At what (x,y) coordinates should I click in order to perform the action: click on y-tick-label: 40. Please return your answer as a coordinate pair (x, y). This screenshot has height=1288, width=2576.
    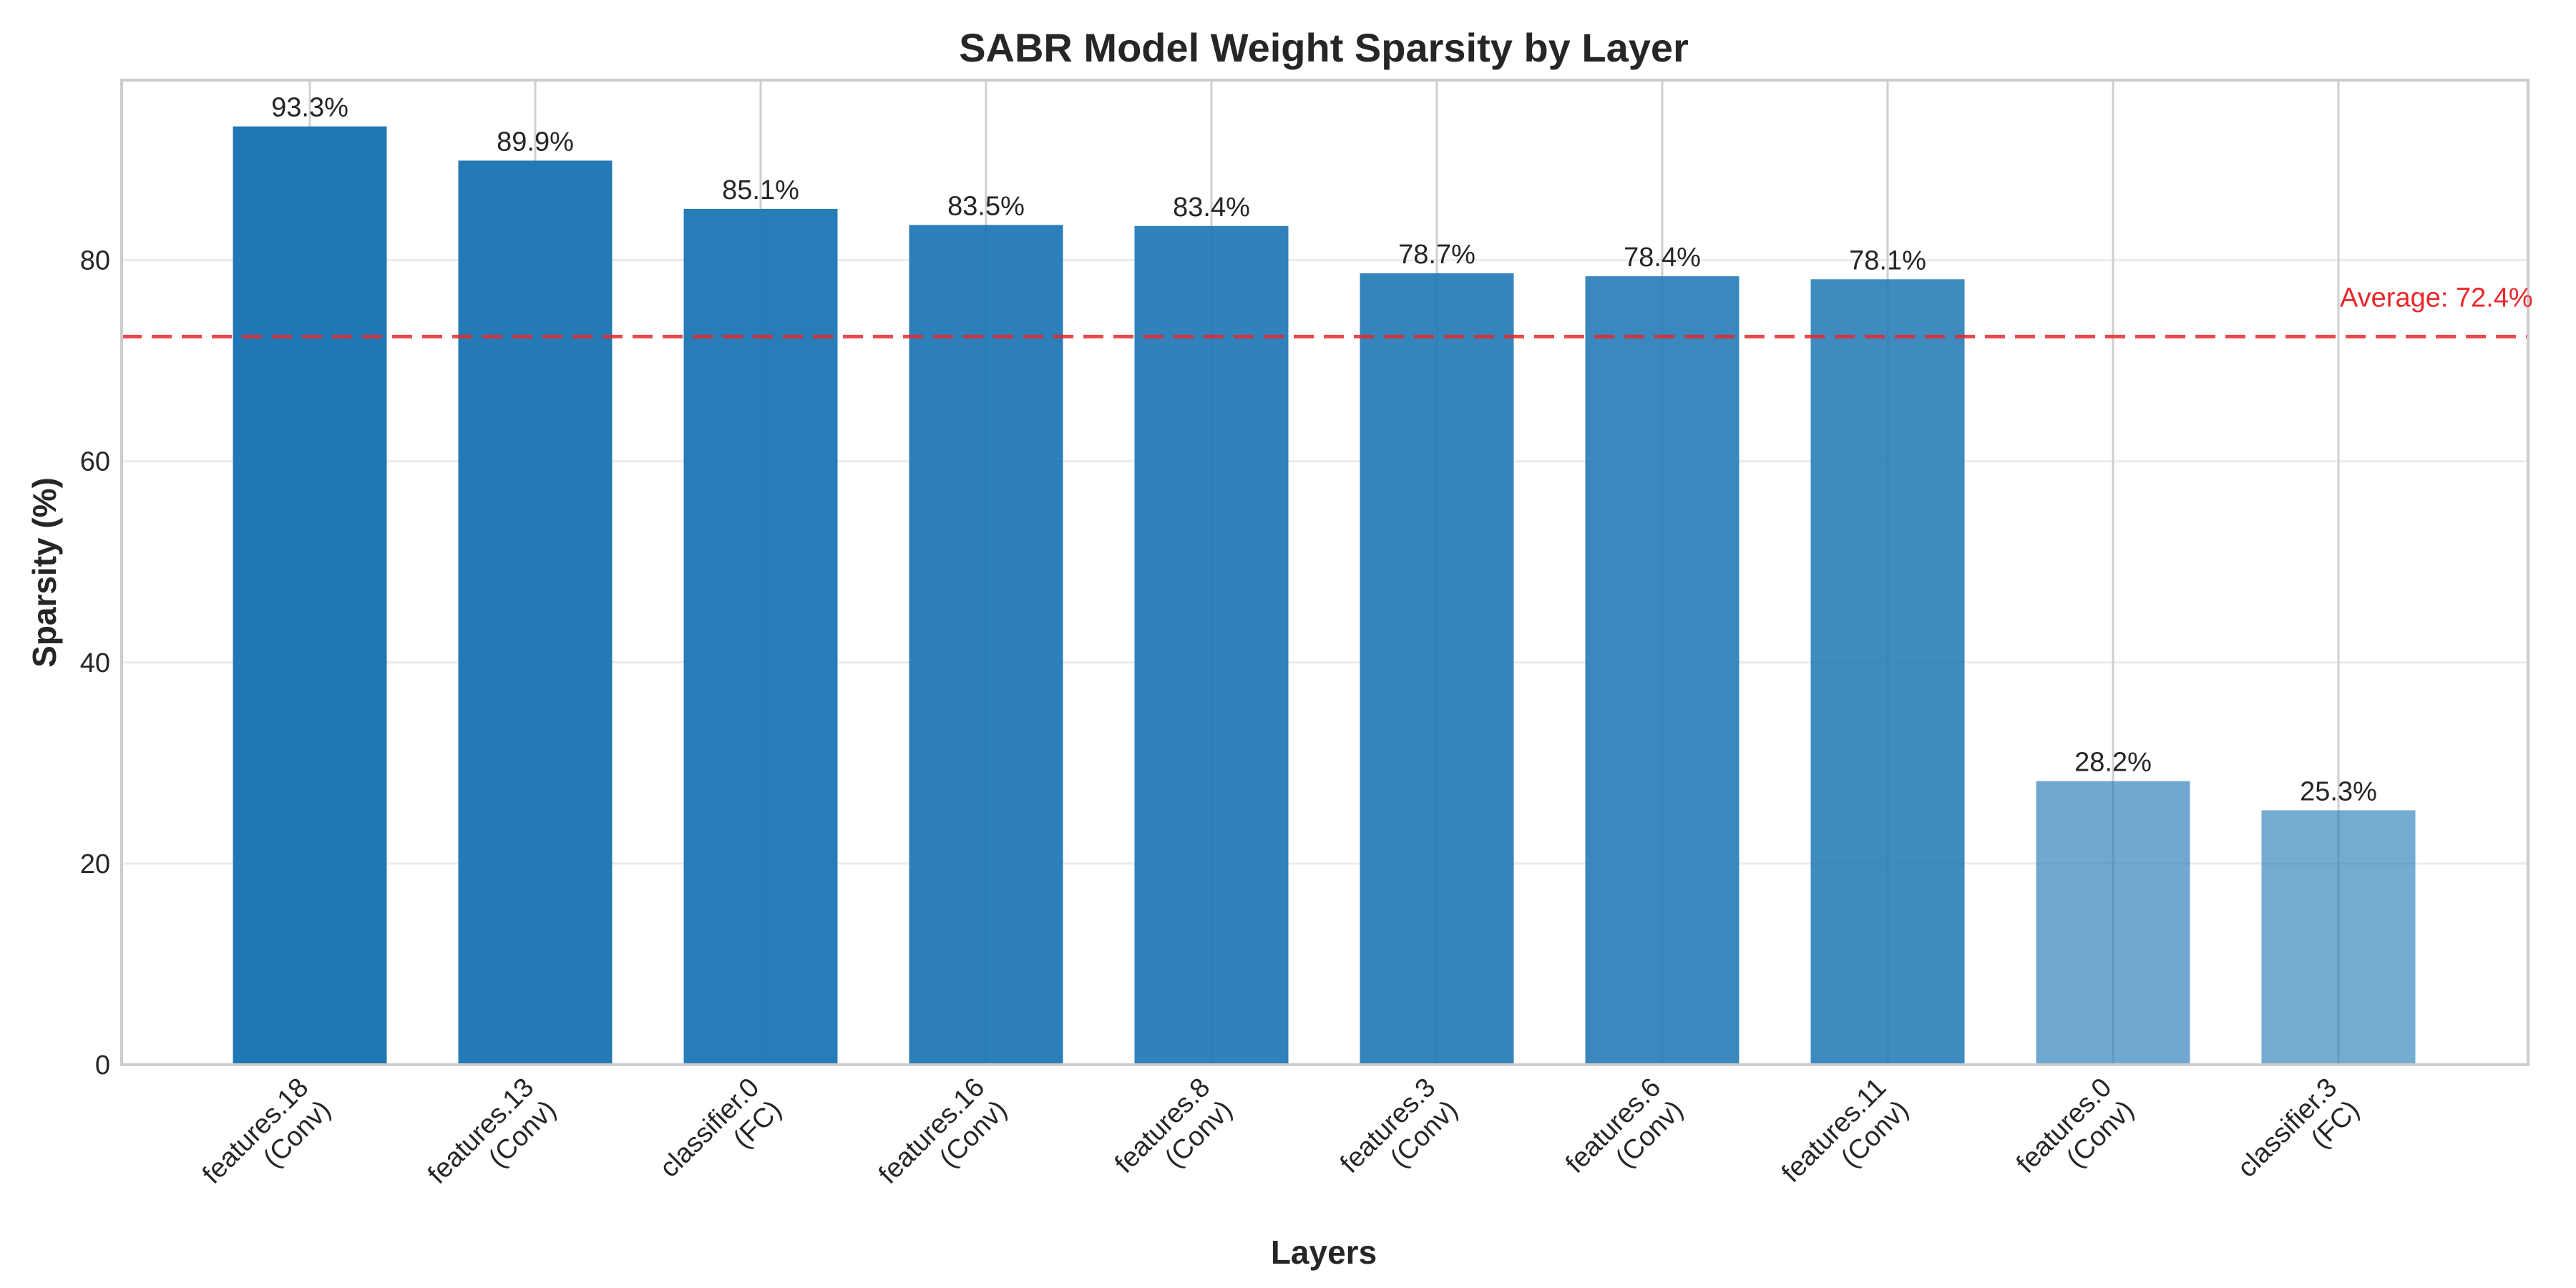
    Looking at the image, I should click on (95, 663).